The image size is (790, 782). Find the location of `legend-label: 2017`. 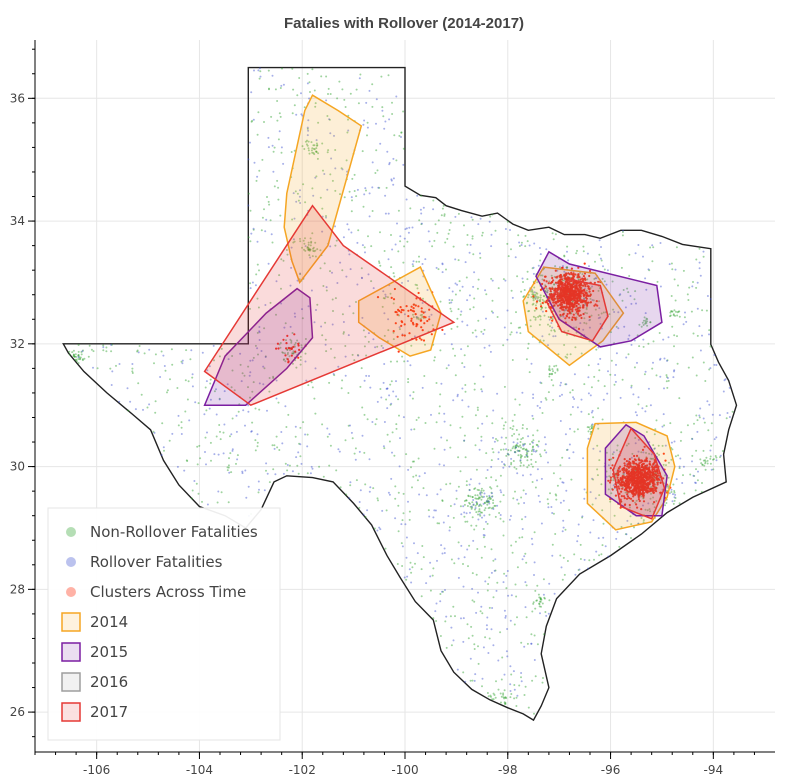

legend-label: 2017 is located at coordinates (109, 712).